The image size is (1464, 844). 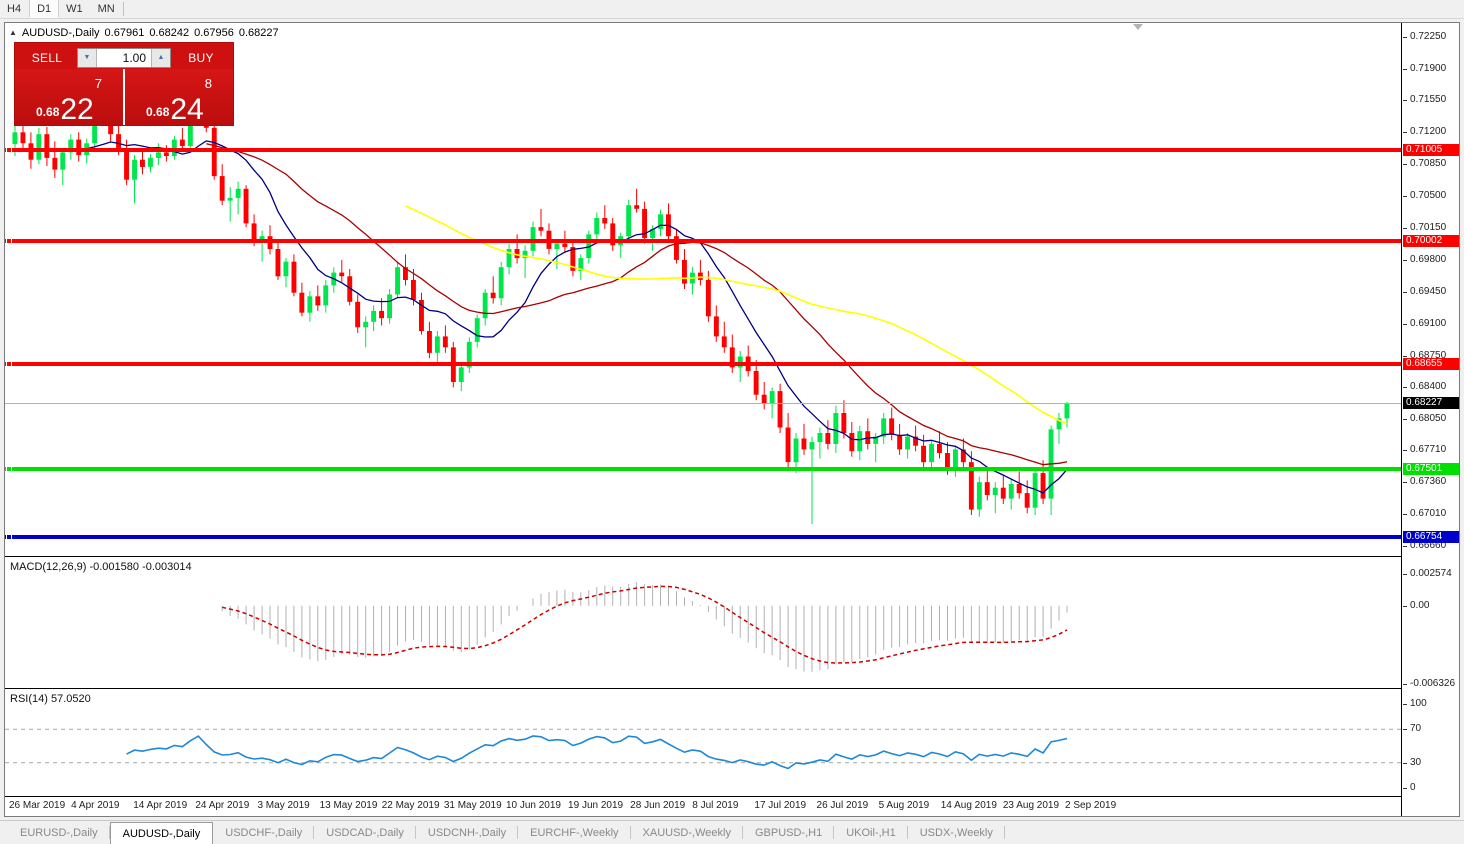 I want to click on price-axis-tick: 0.67360, so click(x=1431, y=482).